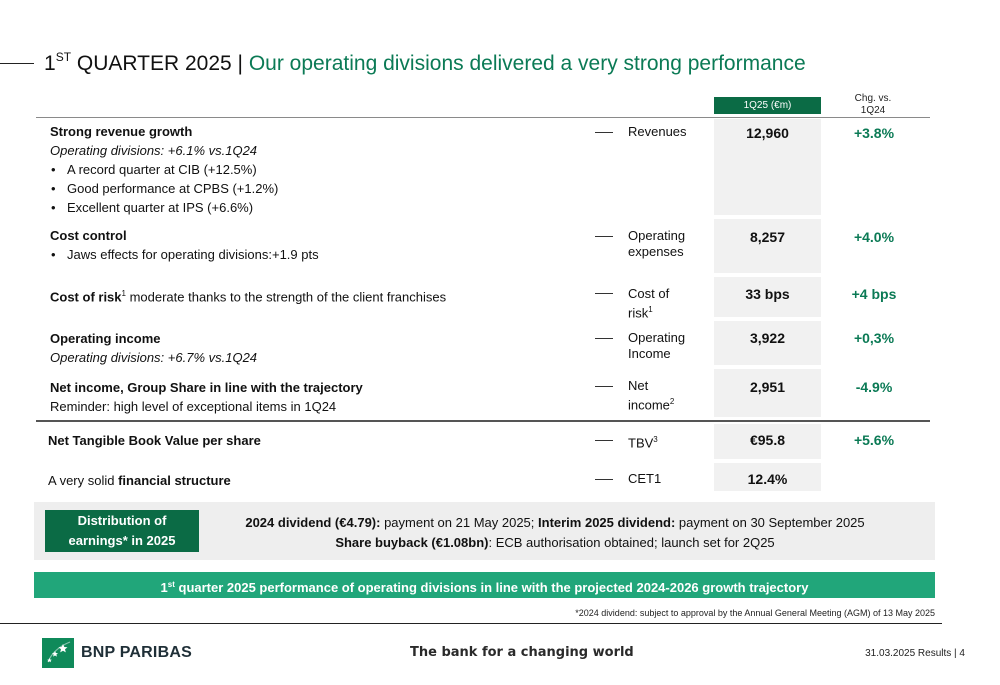 This screenshot has width=1000, height=685. Describe the element at coordinates (139, 480) in the screenshot. I see `cet1-description: A very solid financial structure` at that location.